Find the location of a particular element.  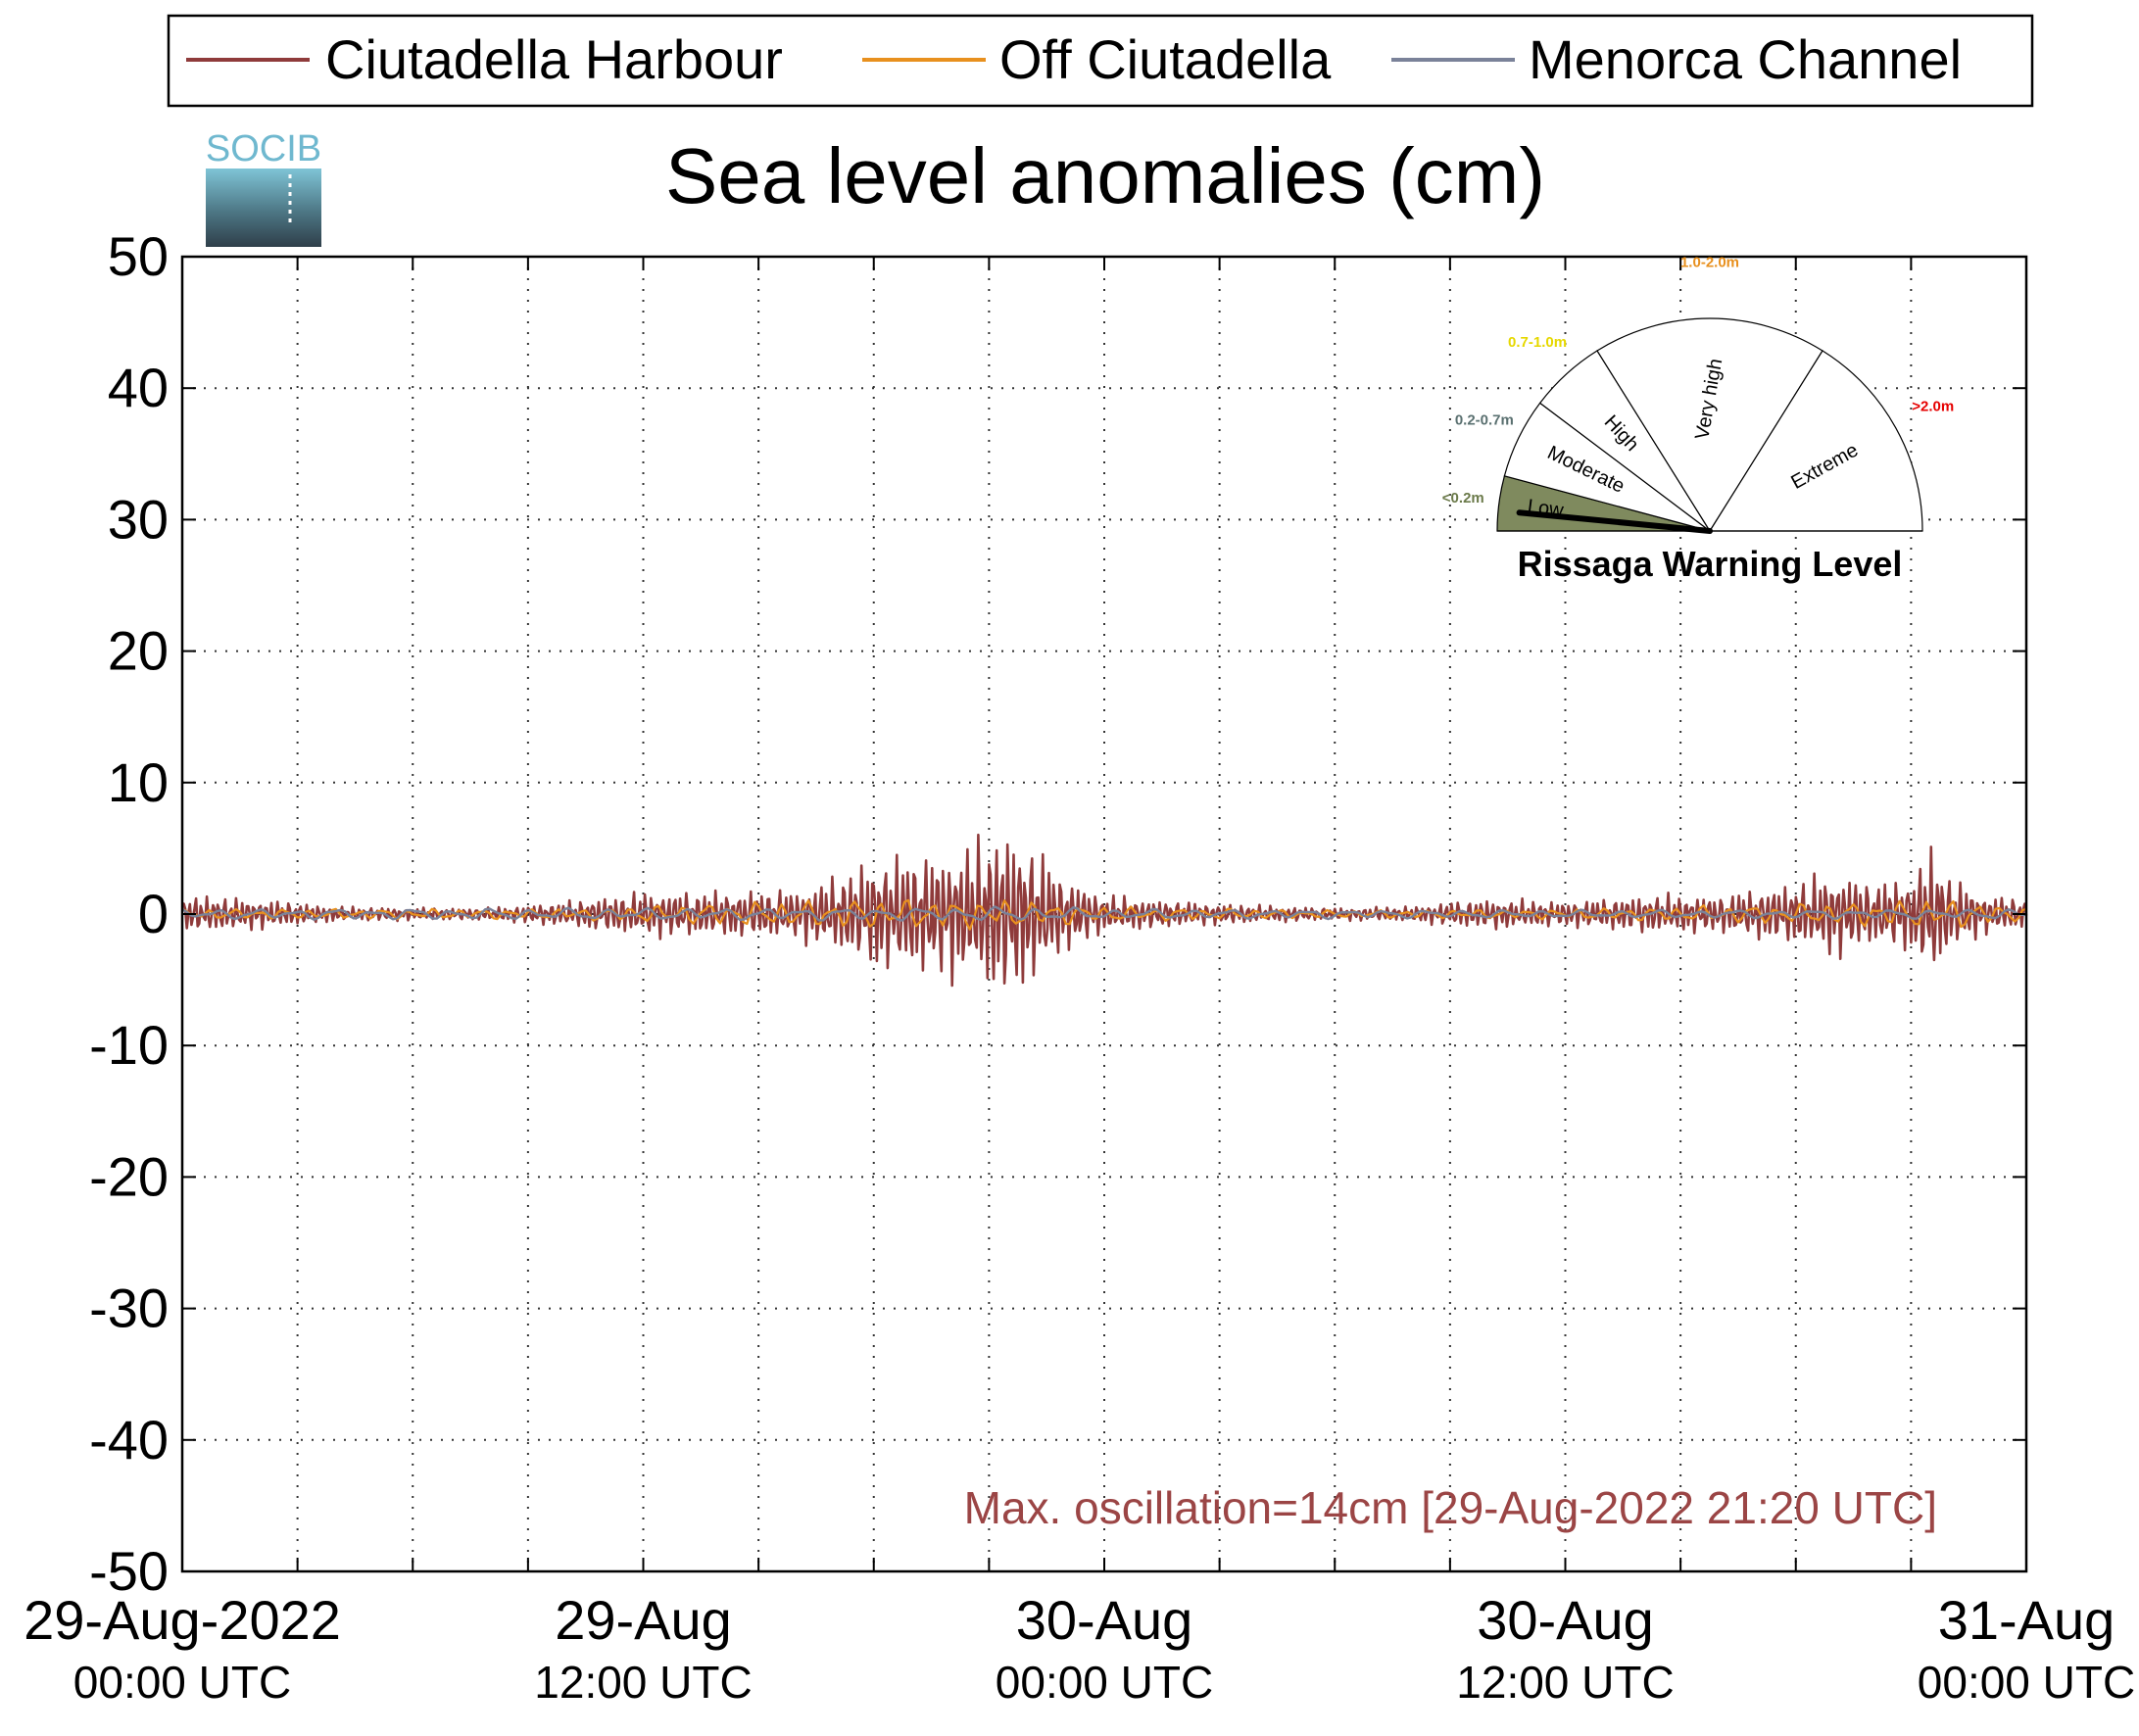

series-layer is located at coordinates (1104, 911).